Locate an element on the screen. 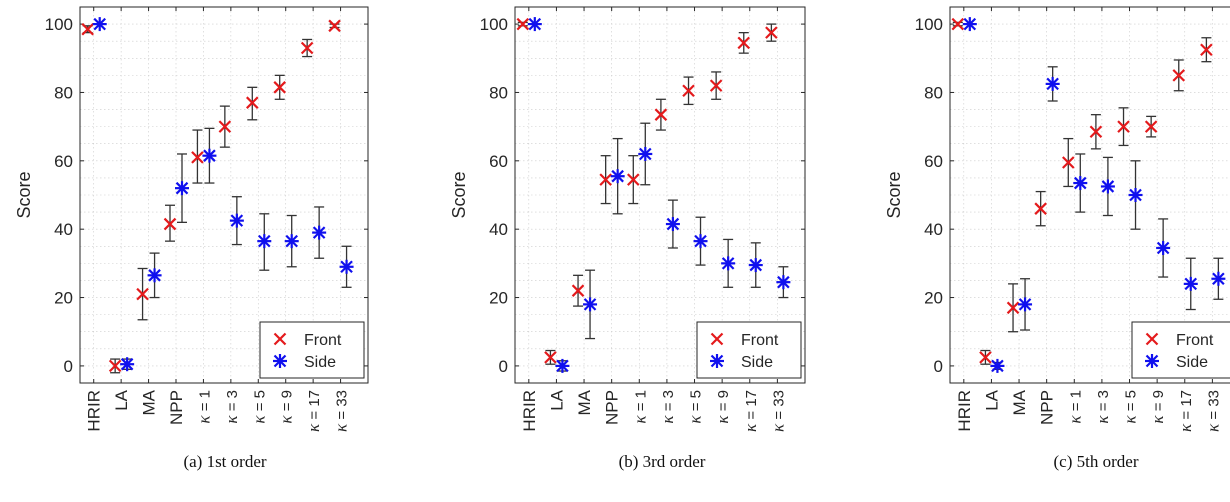 The image size is (1230, 502). kappa-value: = 9 is located at coordinates (723, 402).